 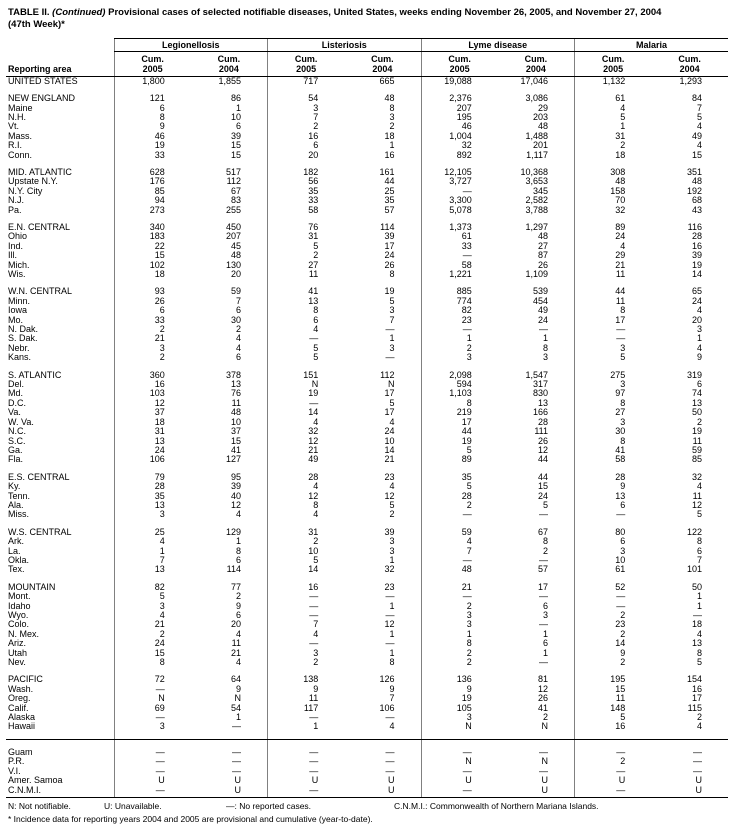 I want to click on row-label: E.N. CENTRAL, so click(x=39, y=227).